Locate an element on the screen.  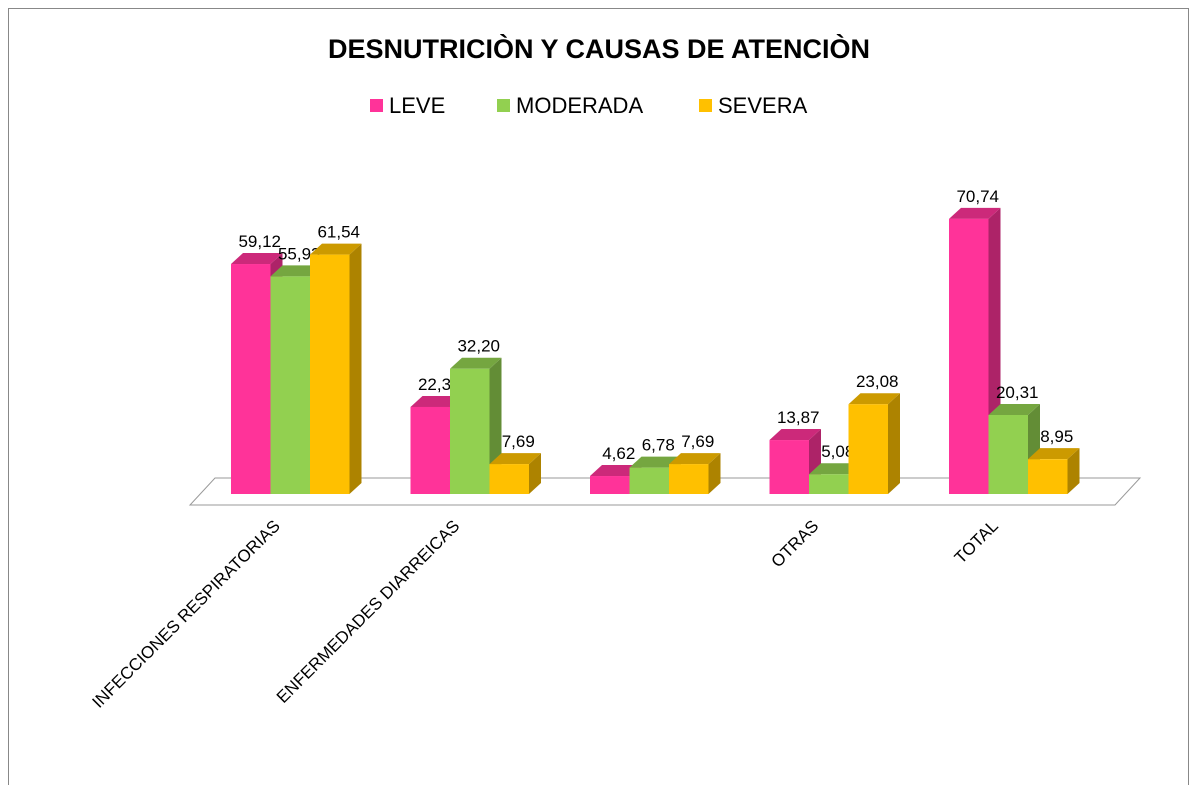
data-label: 55,93 is located at coordinates (299, 253).